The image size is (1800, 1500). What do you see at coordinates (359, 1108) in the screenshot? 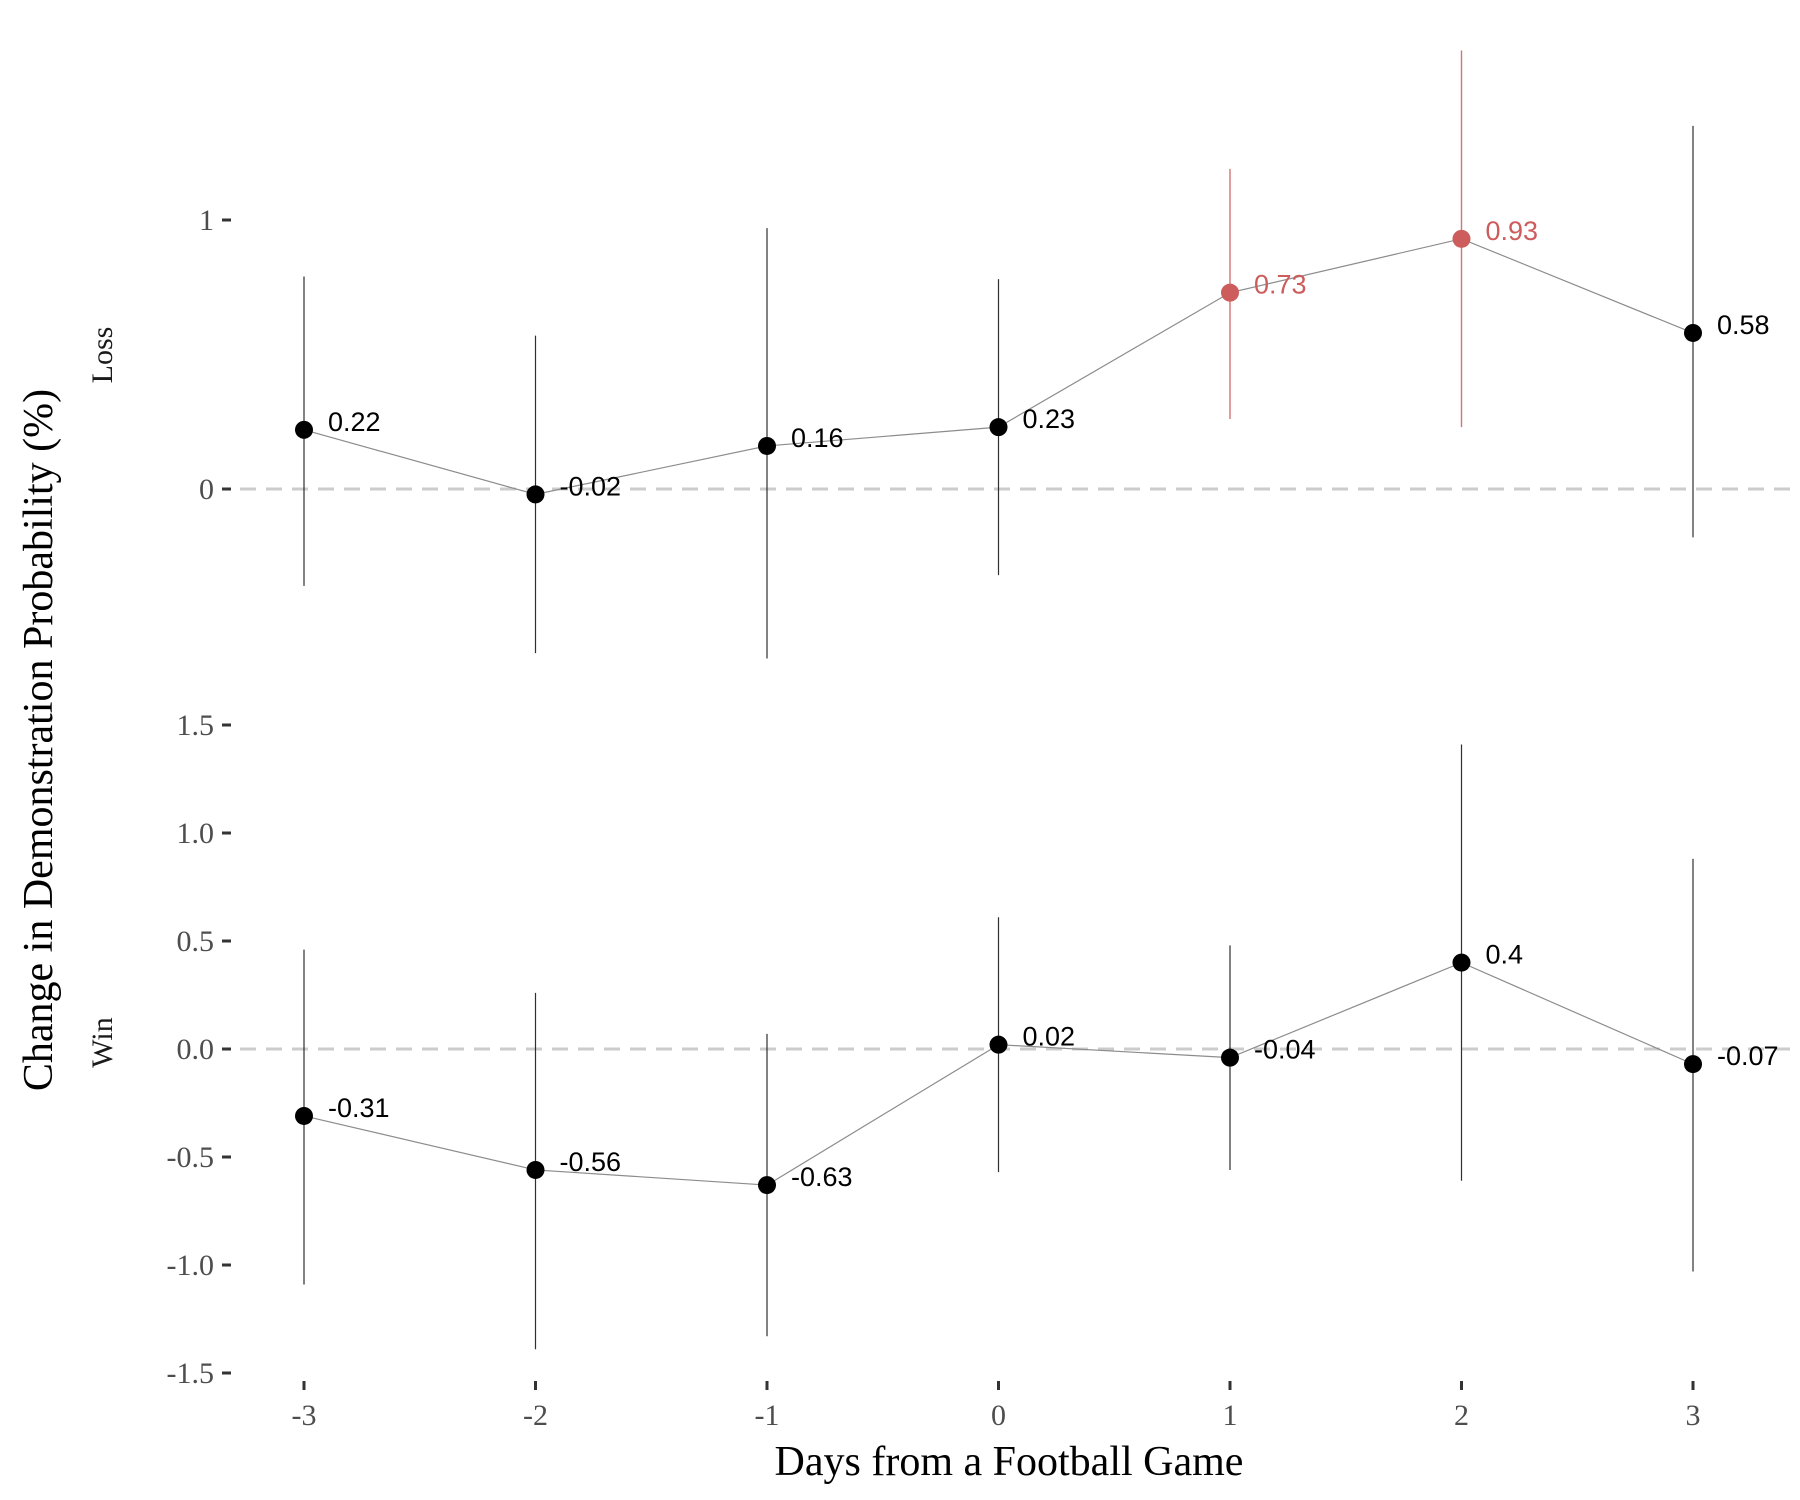
I see `data-label: -0.31` at bounding box center [359, 1108].